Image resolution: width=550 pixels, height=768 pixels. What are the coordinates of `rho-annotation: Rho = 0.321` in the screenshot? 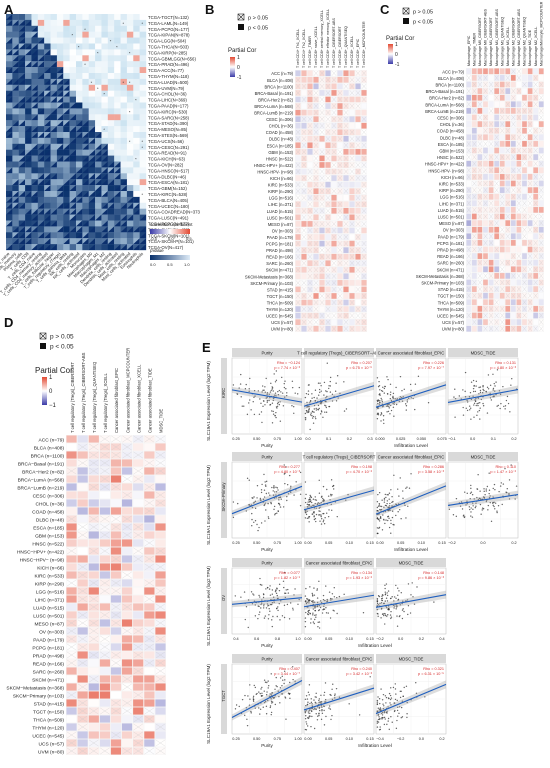 It's located at (433, 669).